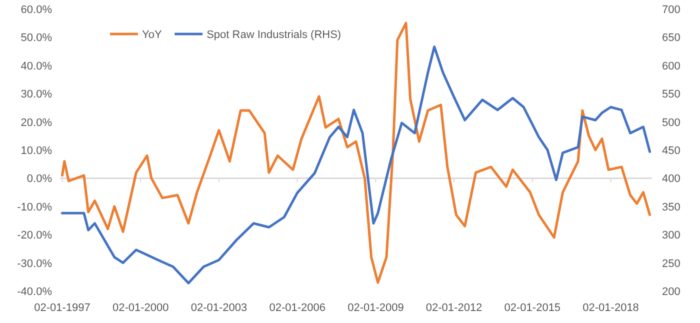 The image size is (700, 323). Describe the element at coordinates (671, 66) in the screenshot. I see `y2-tick-label: 600` at that location.